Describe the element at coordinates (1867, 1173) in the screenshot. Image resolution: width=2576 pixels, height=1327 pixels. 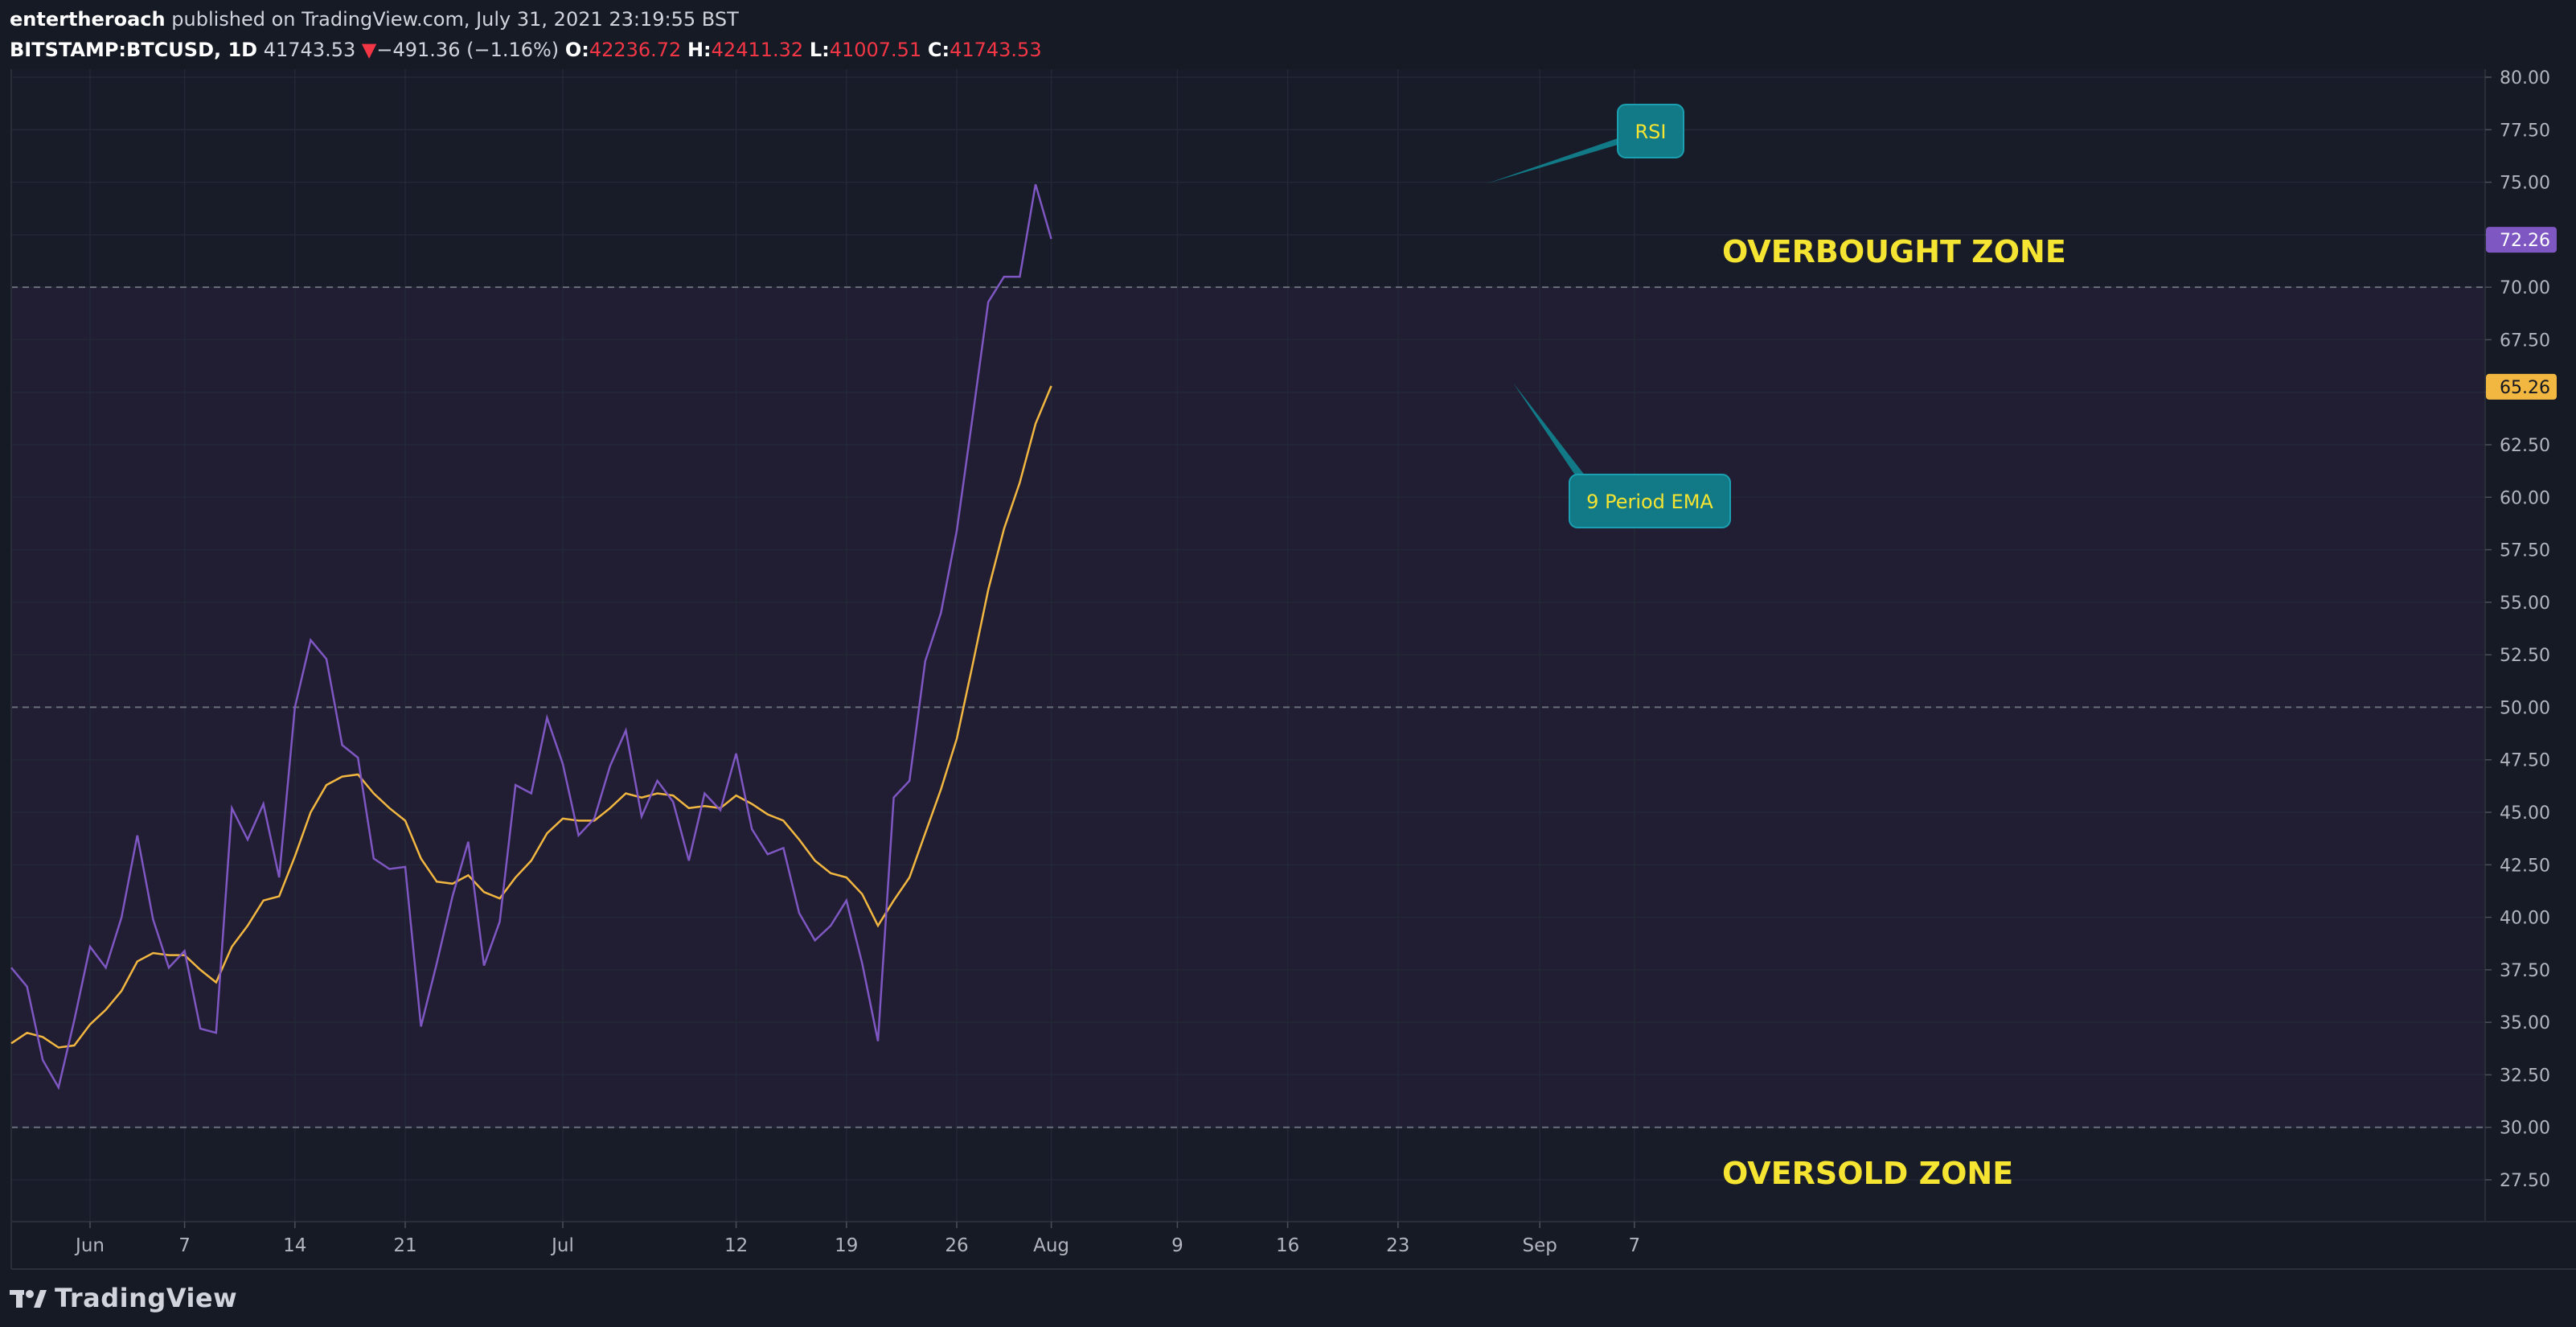
I see `oversold-zone-label: OVERSOLD ZONE` at that location.